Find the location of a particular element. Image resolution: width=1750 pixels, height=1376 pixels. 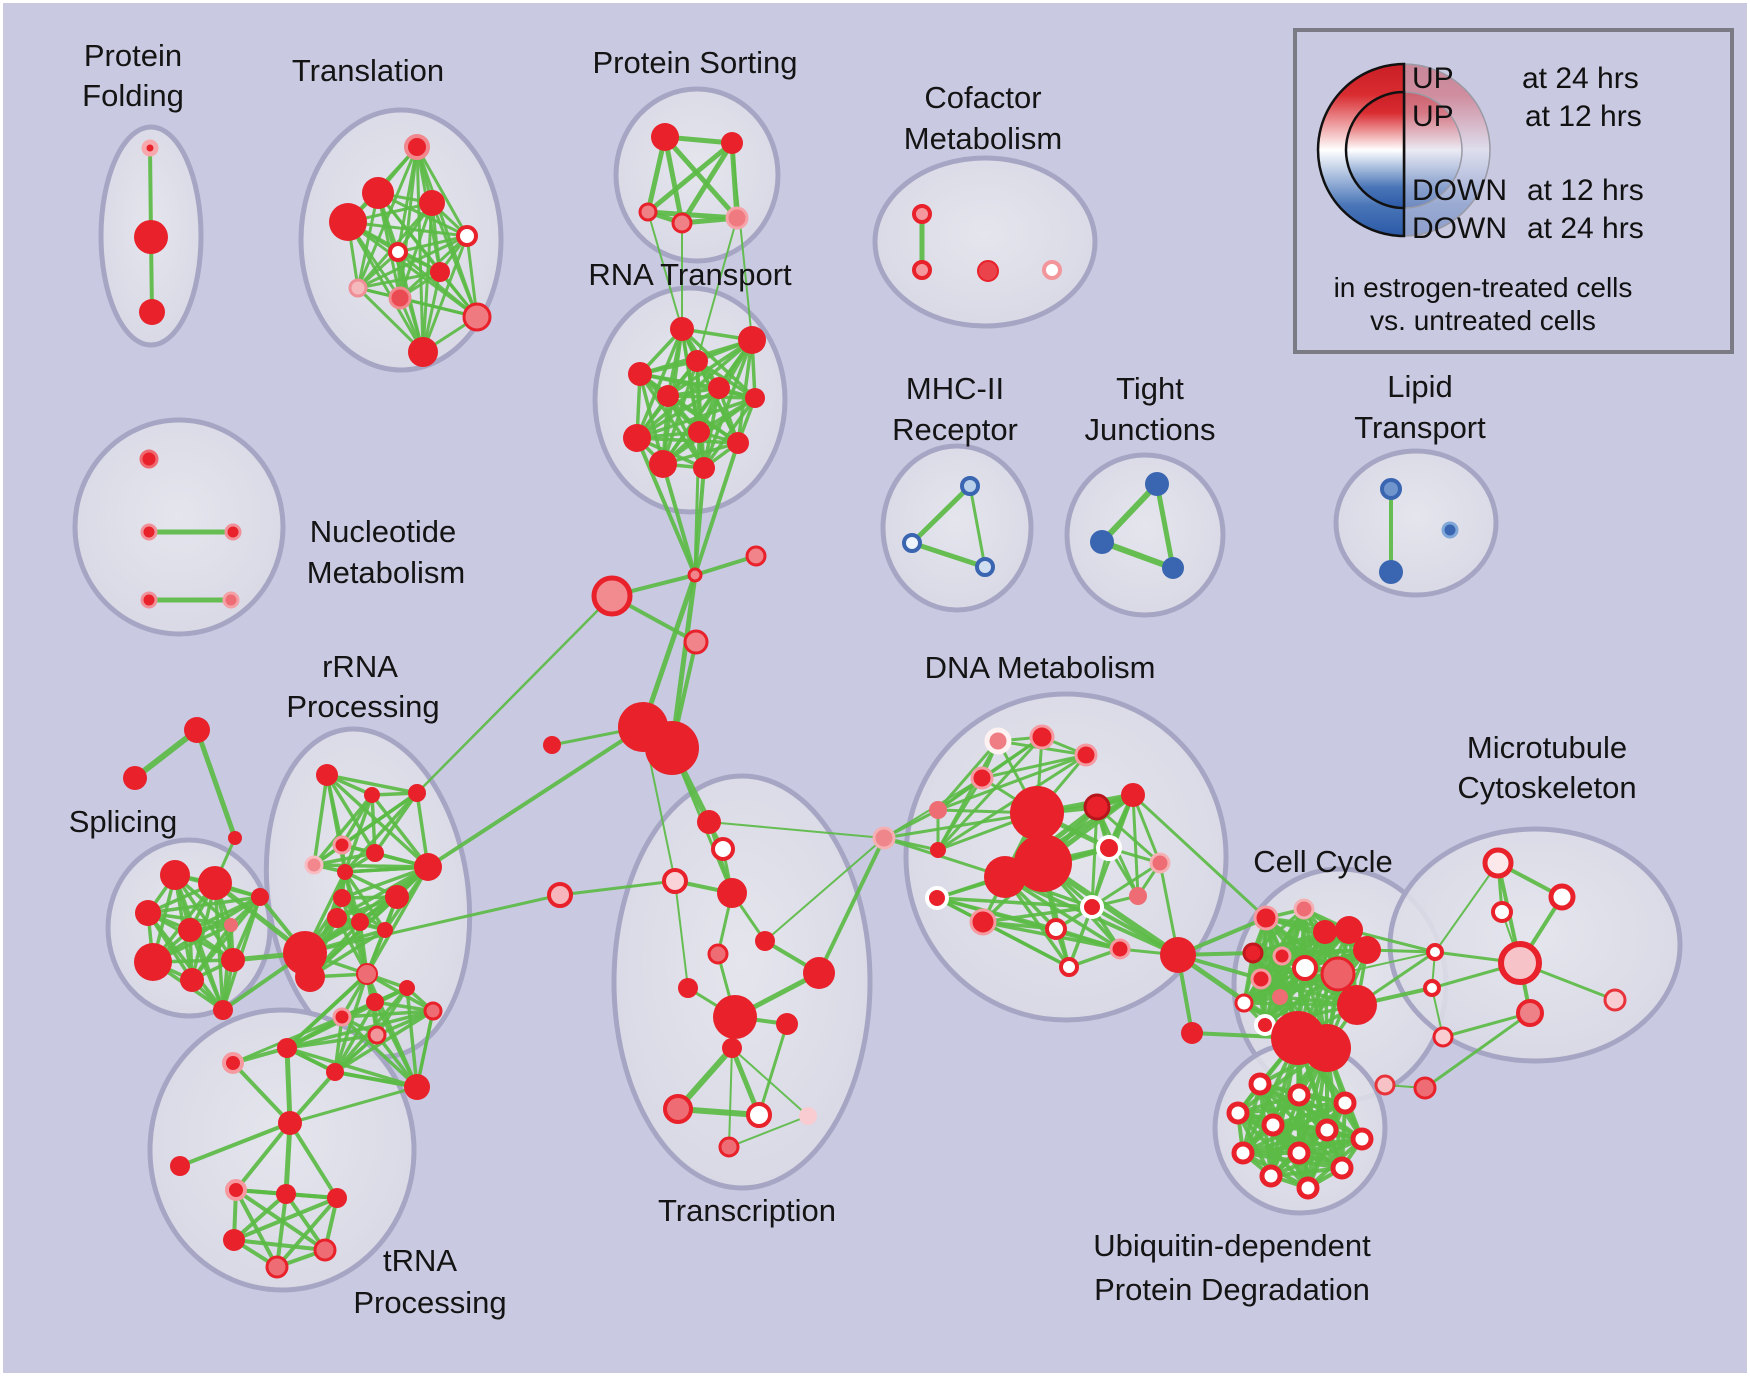

cluster-label: Protein Sorting is located at coordinates (694, 62).